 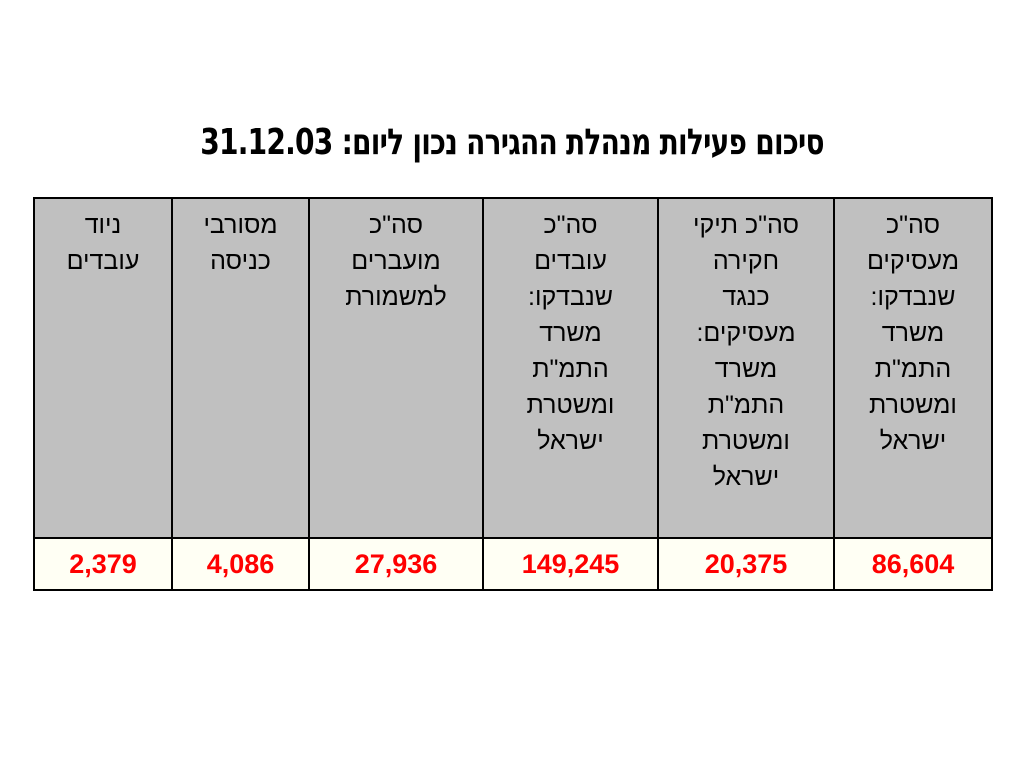 I want to click on value-cell-employers-checked: 86,604, so click(x=913, y=564).